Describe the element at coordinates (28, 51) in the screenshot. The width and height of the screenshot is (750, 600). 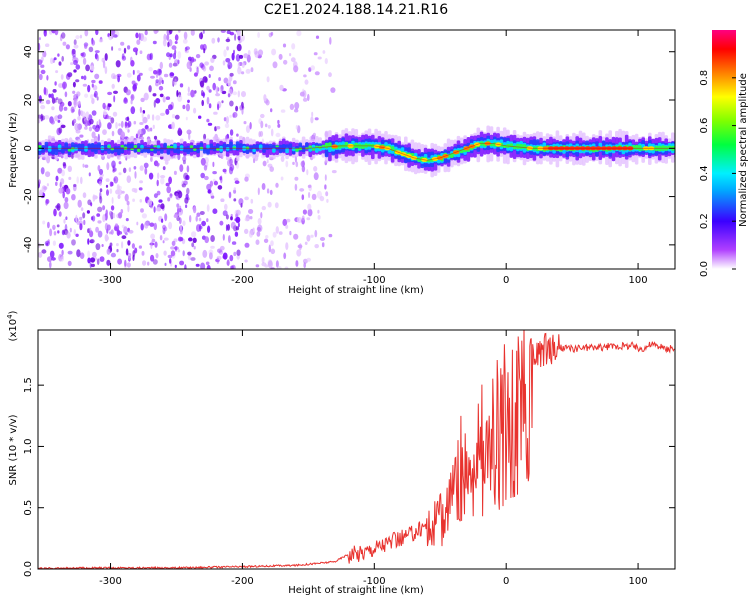
I see `spectrogram-y-tick-label: 40` at that location.